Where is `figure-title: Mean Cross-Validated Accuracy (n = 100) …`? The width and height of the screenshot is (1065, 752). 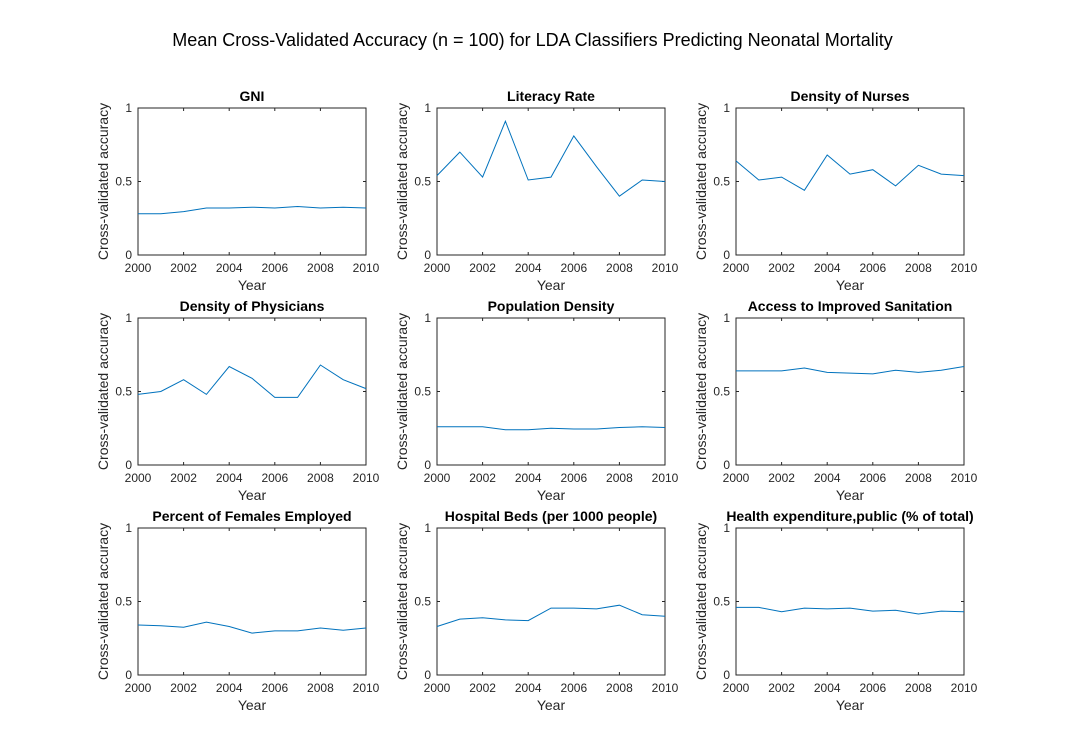
figure-title: Mean Cross-Validated Accuracy (n = 100) … is located at coordinates (532, 40).